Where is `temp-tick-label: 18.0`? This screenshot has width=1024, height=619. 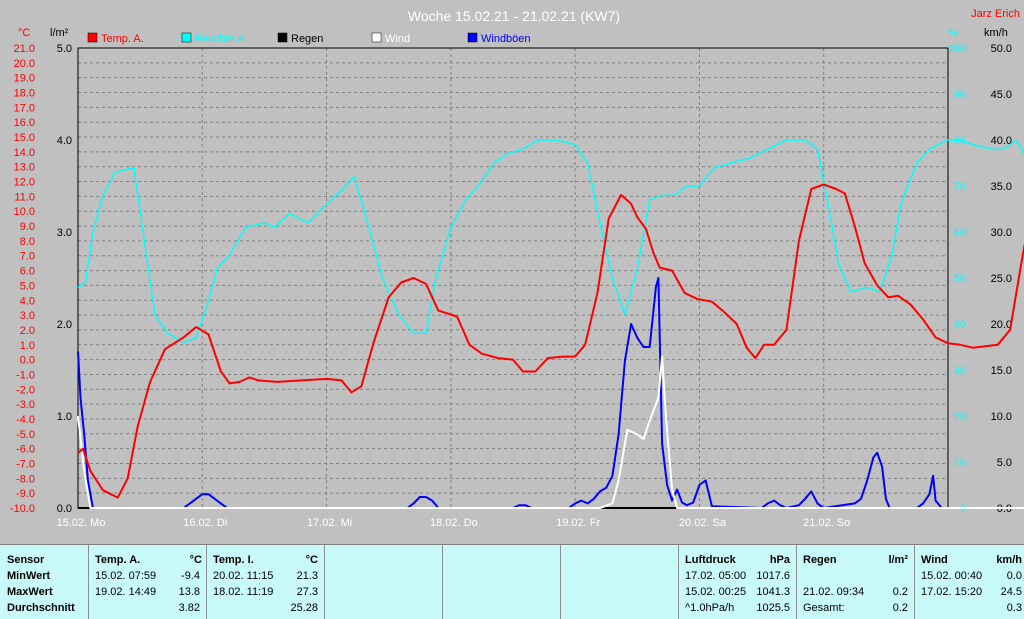
temp-tick-label: 18.0 is located at coordinates (24, 94).